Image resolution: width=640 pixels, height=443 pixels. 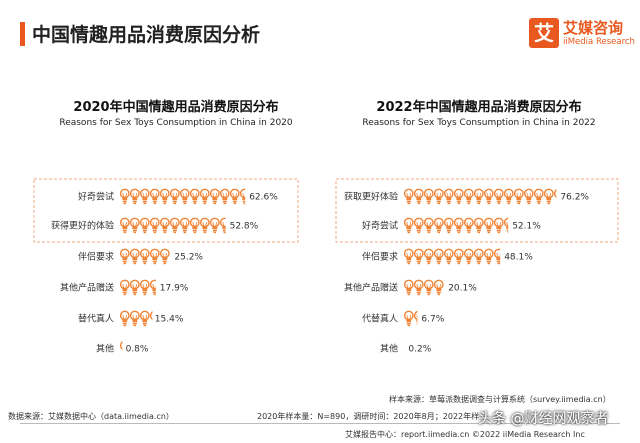 What do you see at coordinates (96, 319) in the screenshot?
I see `category-label: 替代真人` at bounding box center [96, 319].